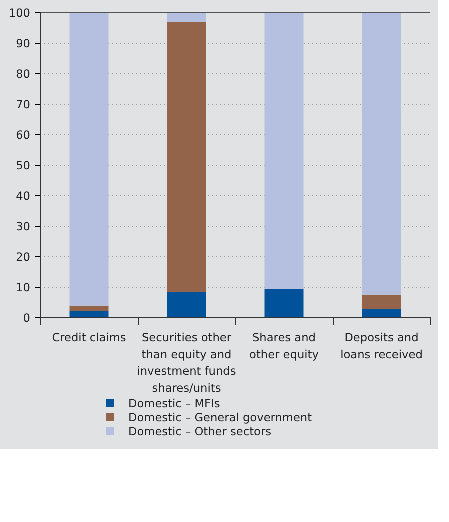 The width and height of the screenshot is (449, 522). Describe the element at coordinates (23, 165) in the screenshot. I see `y-tick-label: 50` at that location.